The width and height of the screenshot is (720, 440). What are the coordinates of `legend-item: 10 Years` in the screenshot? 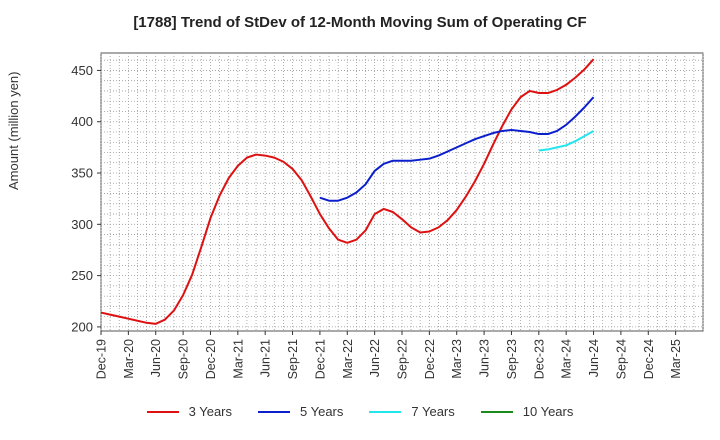 It's located at (527, 411).